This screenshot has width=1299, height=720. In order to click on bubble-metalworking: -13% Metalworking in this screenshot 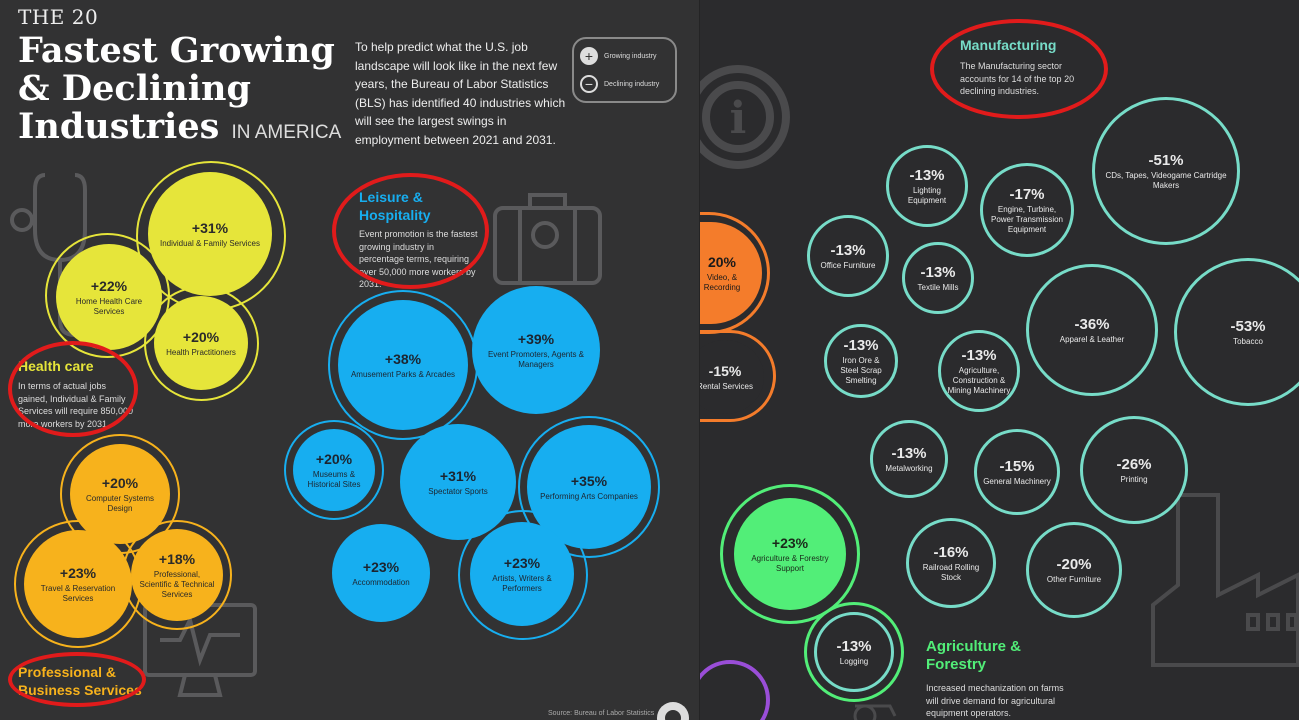, I will do `click(909, 459)`.